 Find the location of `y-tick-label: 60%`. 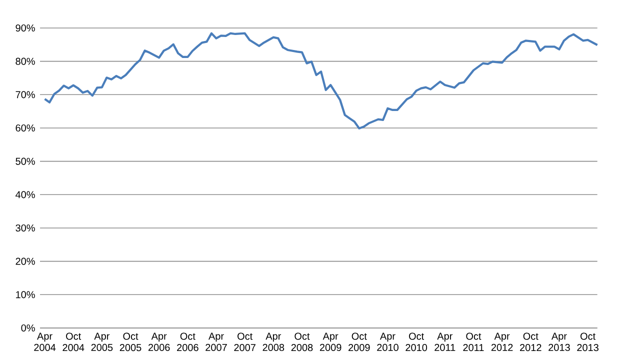

y-tick-label: 60% is located at coordinates (25, 128).